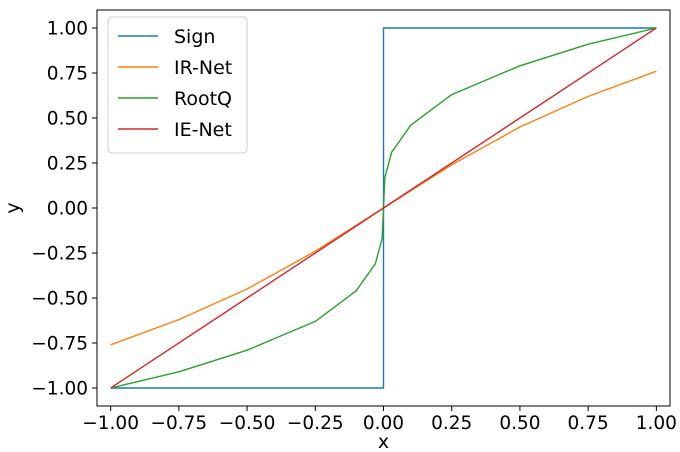 The height and width of the screenshot is (452, 680). What do you see at coordinates (13, 207) in the screenshot?
I see `y-axis-label: y` at bounding box center [13, 207].